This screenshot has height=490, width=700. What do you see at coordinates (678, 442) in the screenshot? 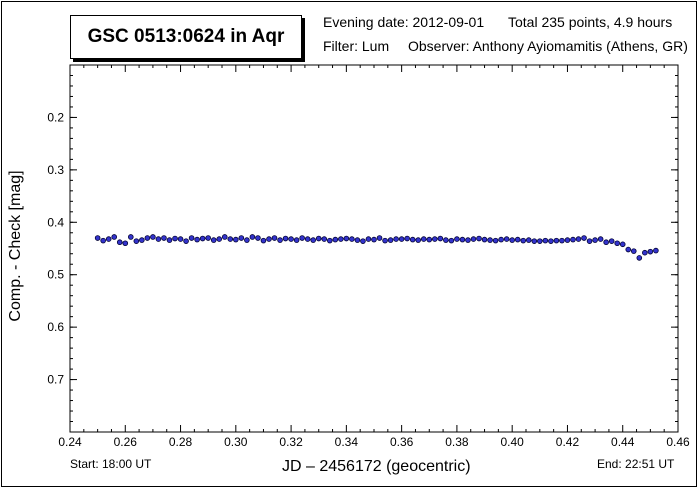
I see `x-tick-label: 0.46` at bounding box center [678, 442].